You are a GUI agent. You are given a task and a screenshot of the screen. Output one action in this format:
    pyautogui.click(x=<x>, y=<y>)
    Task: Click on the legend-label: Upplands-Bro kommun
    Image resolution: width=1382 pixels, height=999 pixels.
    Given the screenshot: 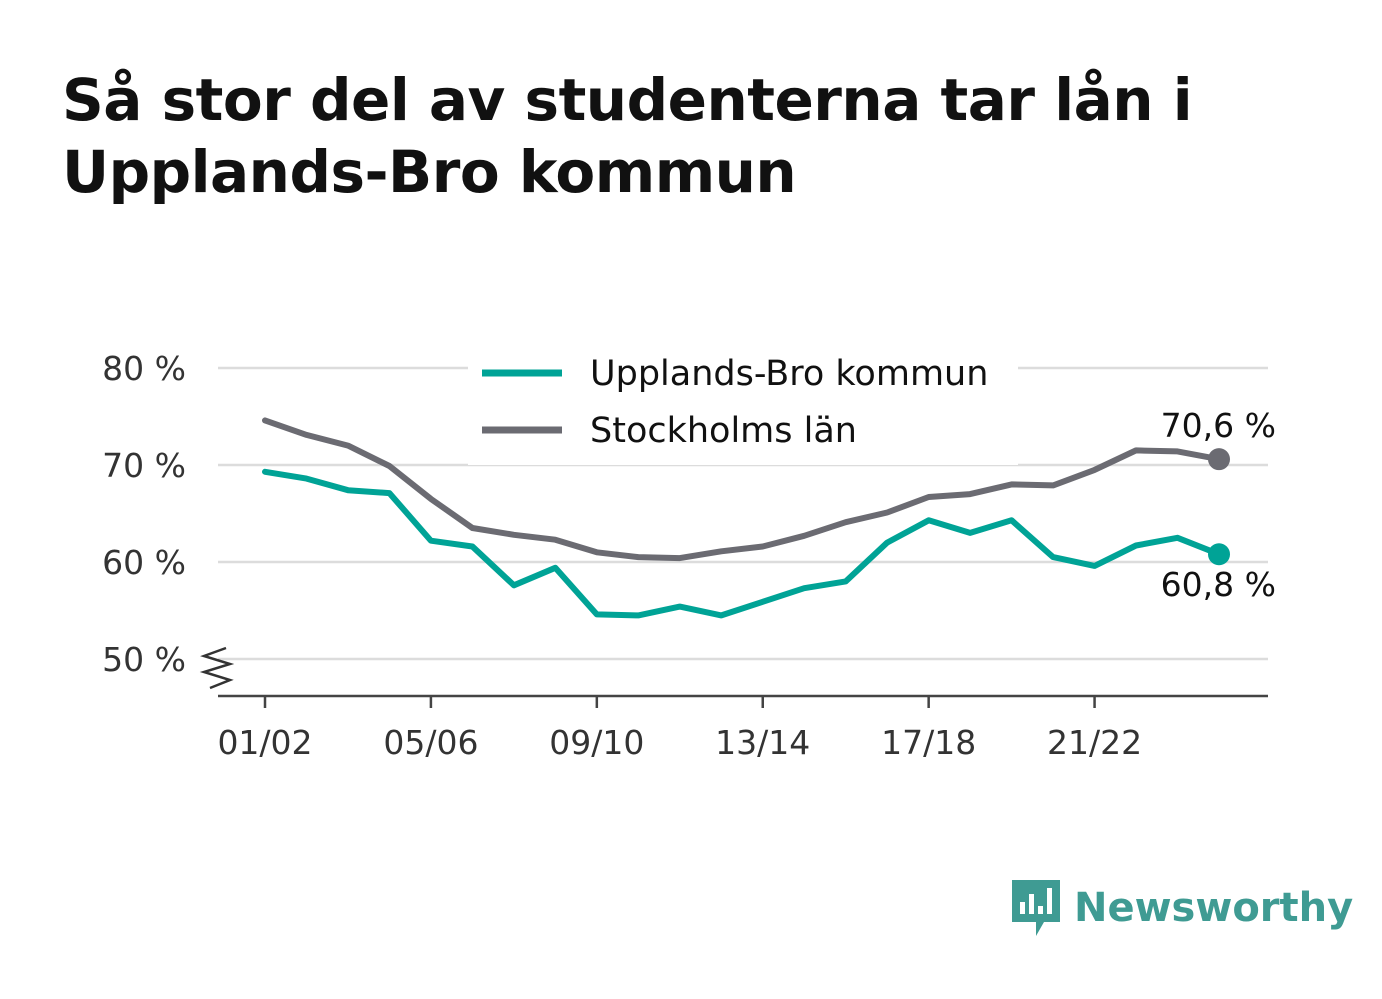 What is the action you would take?
    pyautogui.click(x=789, y=374)
    